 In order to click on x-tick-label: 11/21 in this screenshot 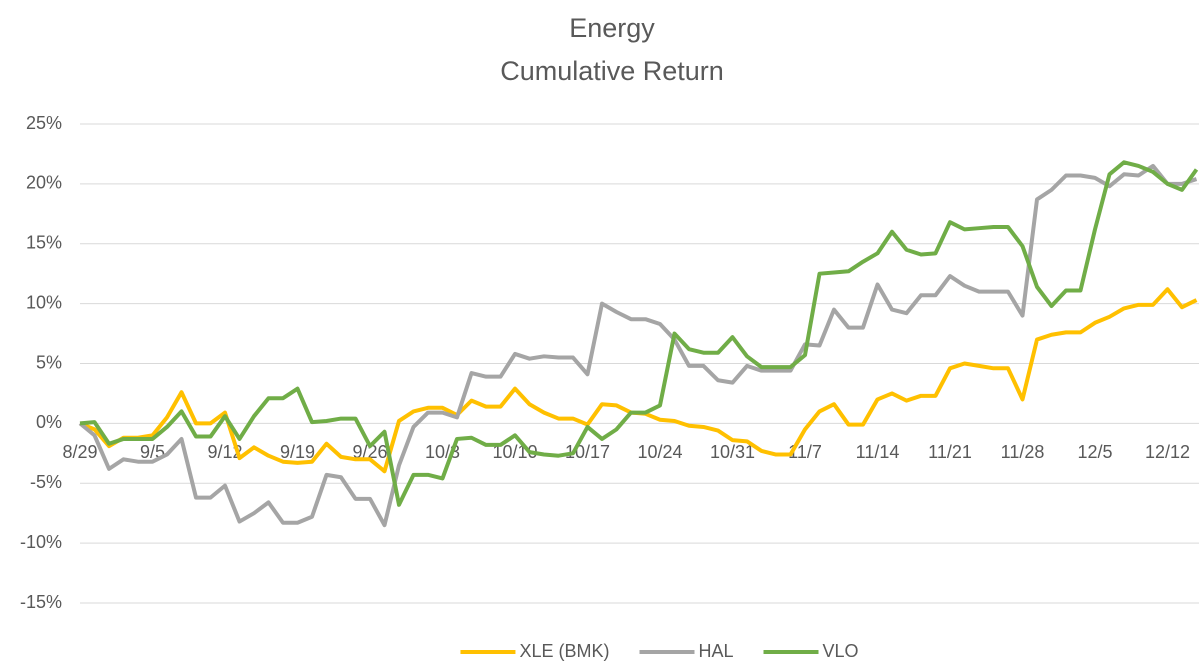, I will do `click(950, 452)`.